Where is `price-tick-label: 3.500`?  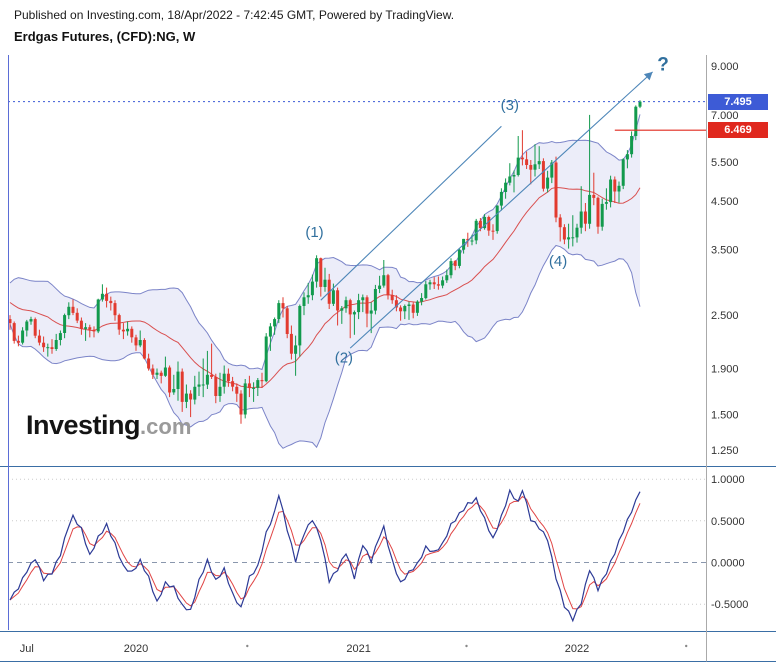 price-tick-label: 3.500 is located at coordinates (725, 251).